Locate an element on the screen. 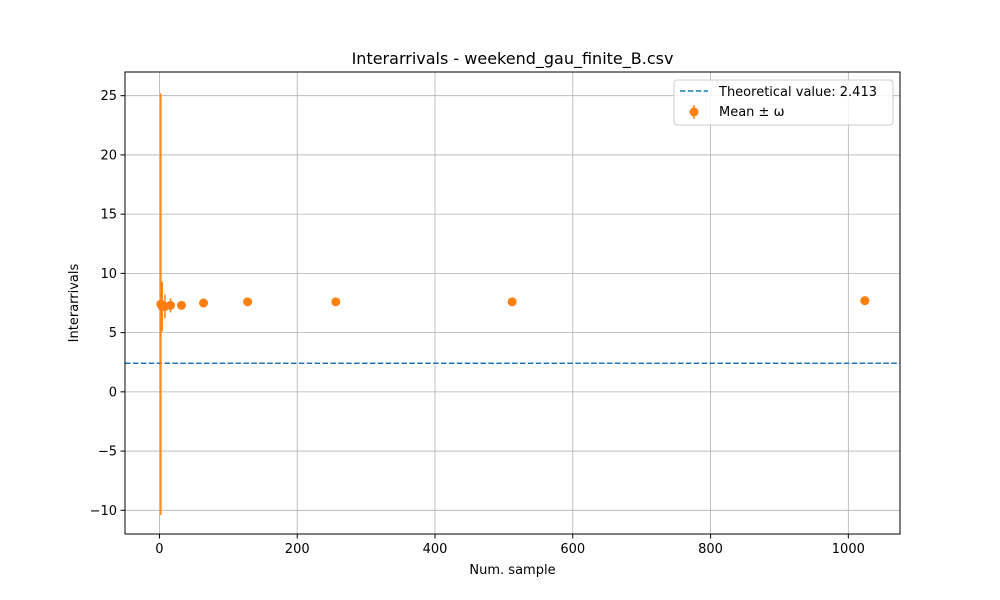 The height and width of the screenshot is (600, 1000). legend-mean-marker is located at coordinates (694, 112).